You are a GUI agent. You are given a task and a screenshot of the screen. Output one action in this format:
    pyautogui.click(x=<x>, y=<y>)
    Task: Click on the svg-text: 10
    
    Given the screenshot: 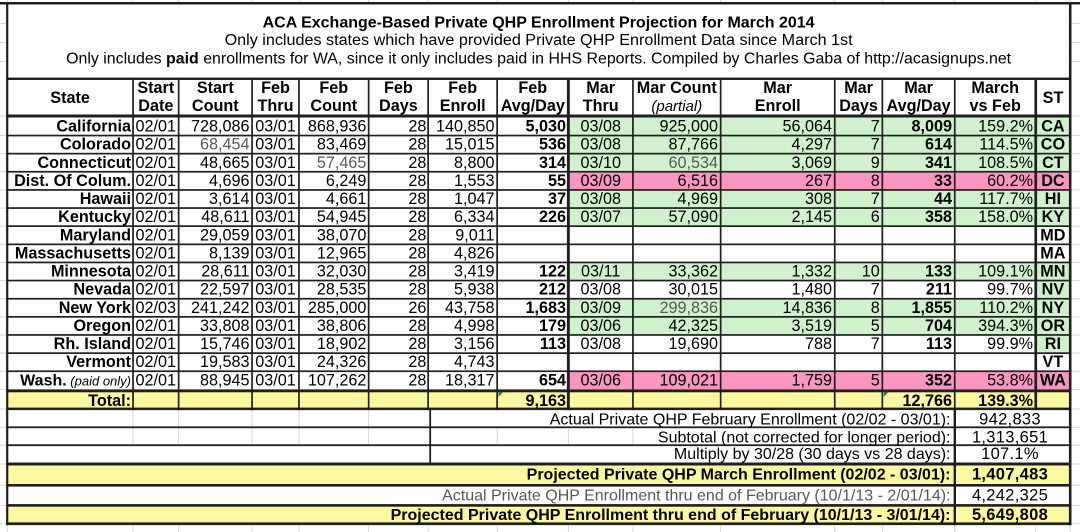 What is the action you would take?
    pyautogui.click(x=871, y=272)
    